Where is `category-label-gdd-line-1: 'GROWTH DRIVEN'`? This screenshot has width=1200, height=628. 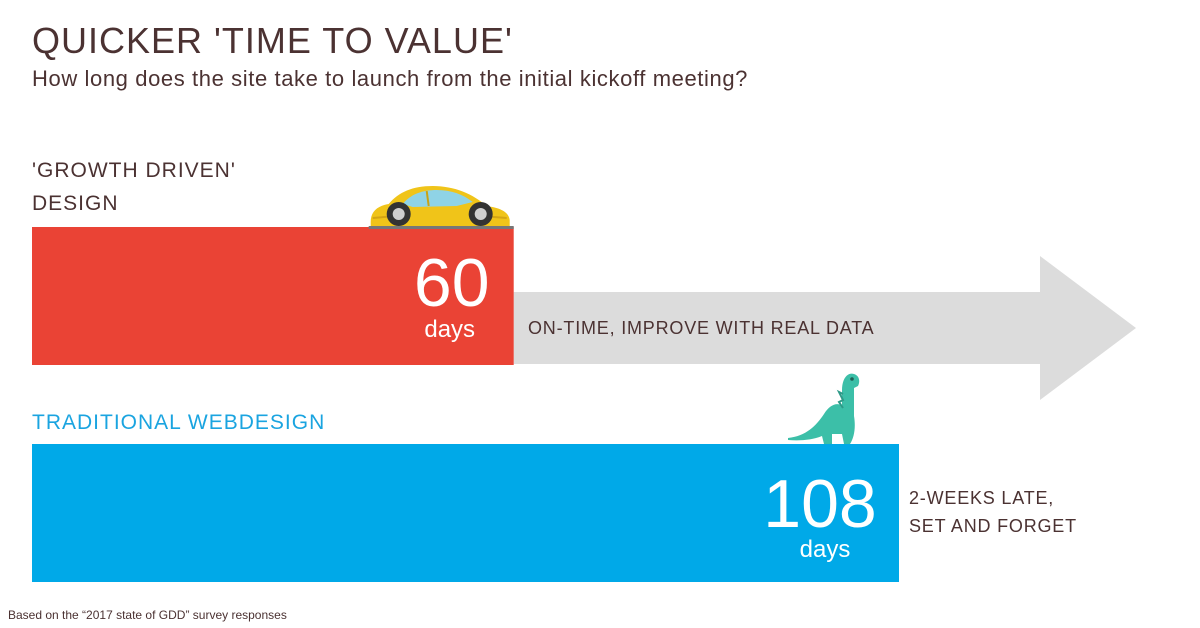
category-label-gdd-line-1: 'GROWTH DRIVEN' is located at coordinates (134, 170).